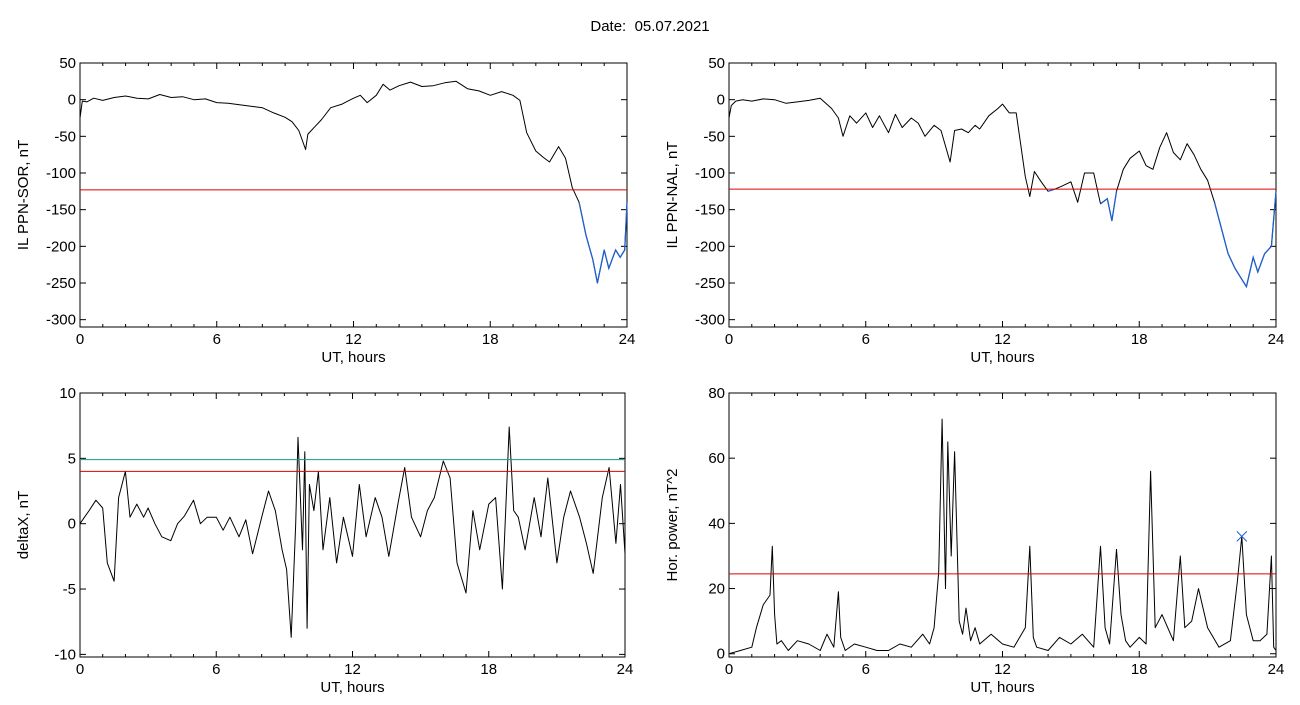 The image size is (1300, 705). I want to click on date-label: Date:, so click(608, 26).